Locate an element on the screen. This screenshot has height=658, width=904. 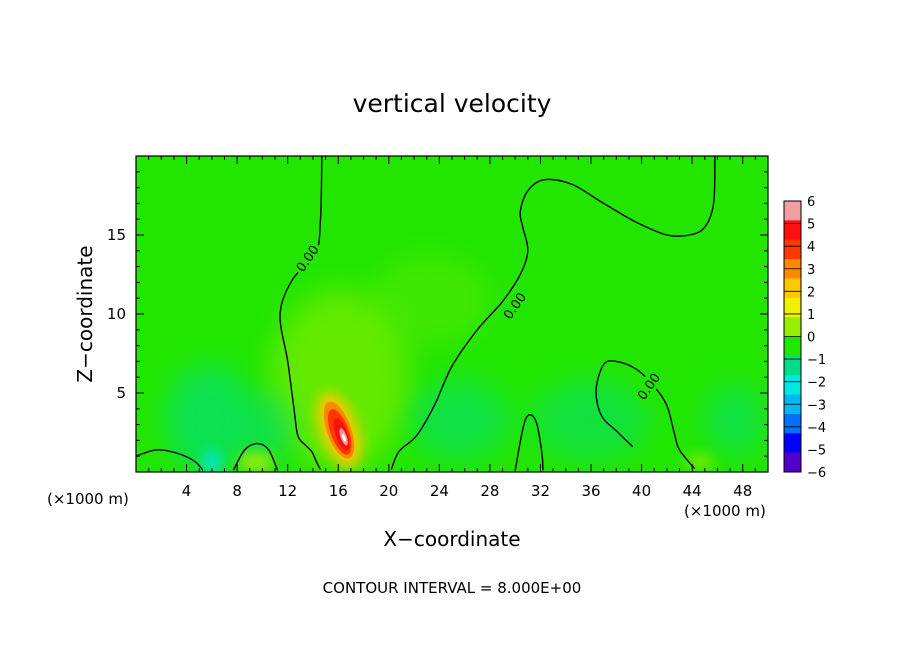
colorbar-label: 3 is located at coordinates (811, 270).